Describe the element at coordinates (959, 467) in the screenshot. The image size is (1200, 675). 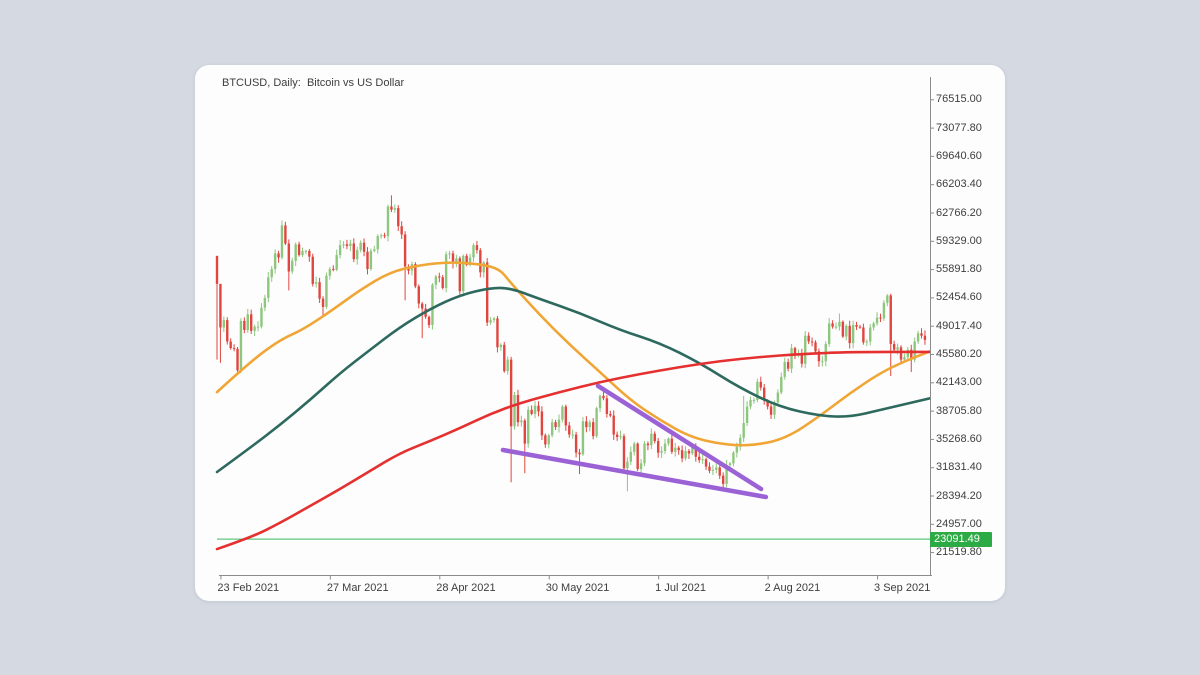
I see `y-axis-label: 31831.40` at that location.